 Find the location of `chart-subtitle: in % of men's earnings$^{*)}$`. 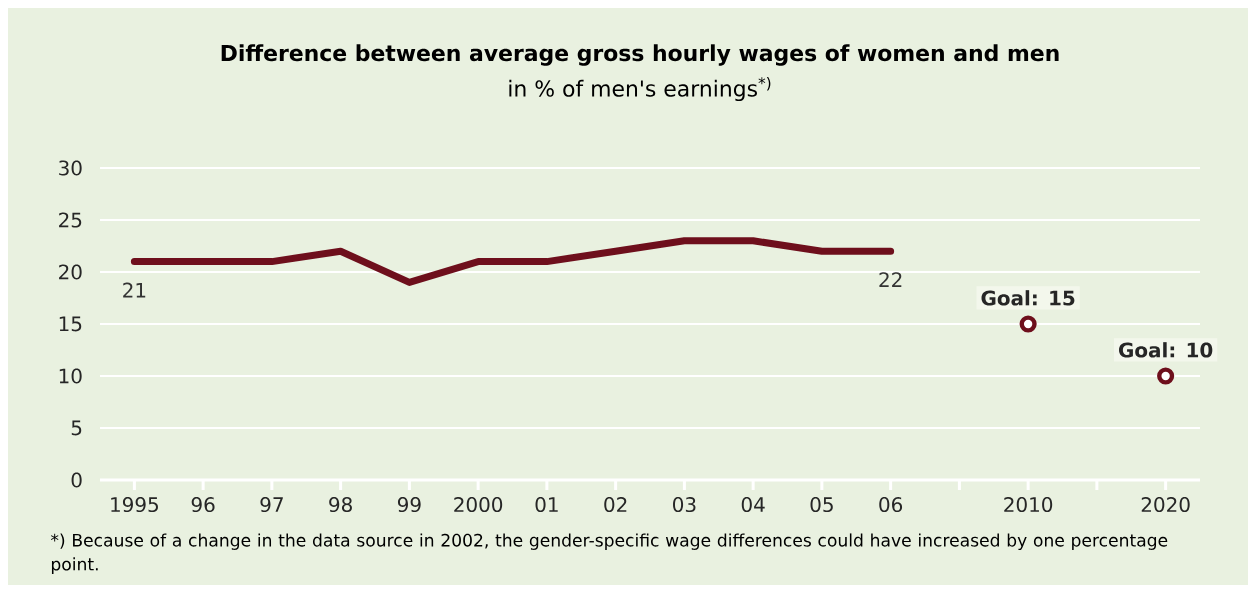

chart-subtitle: in % of men's earnings$^{*)}$ is located at coordinates (640, 89).